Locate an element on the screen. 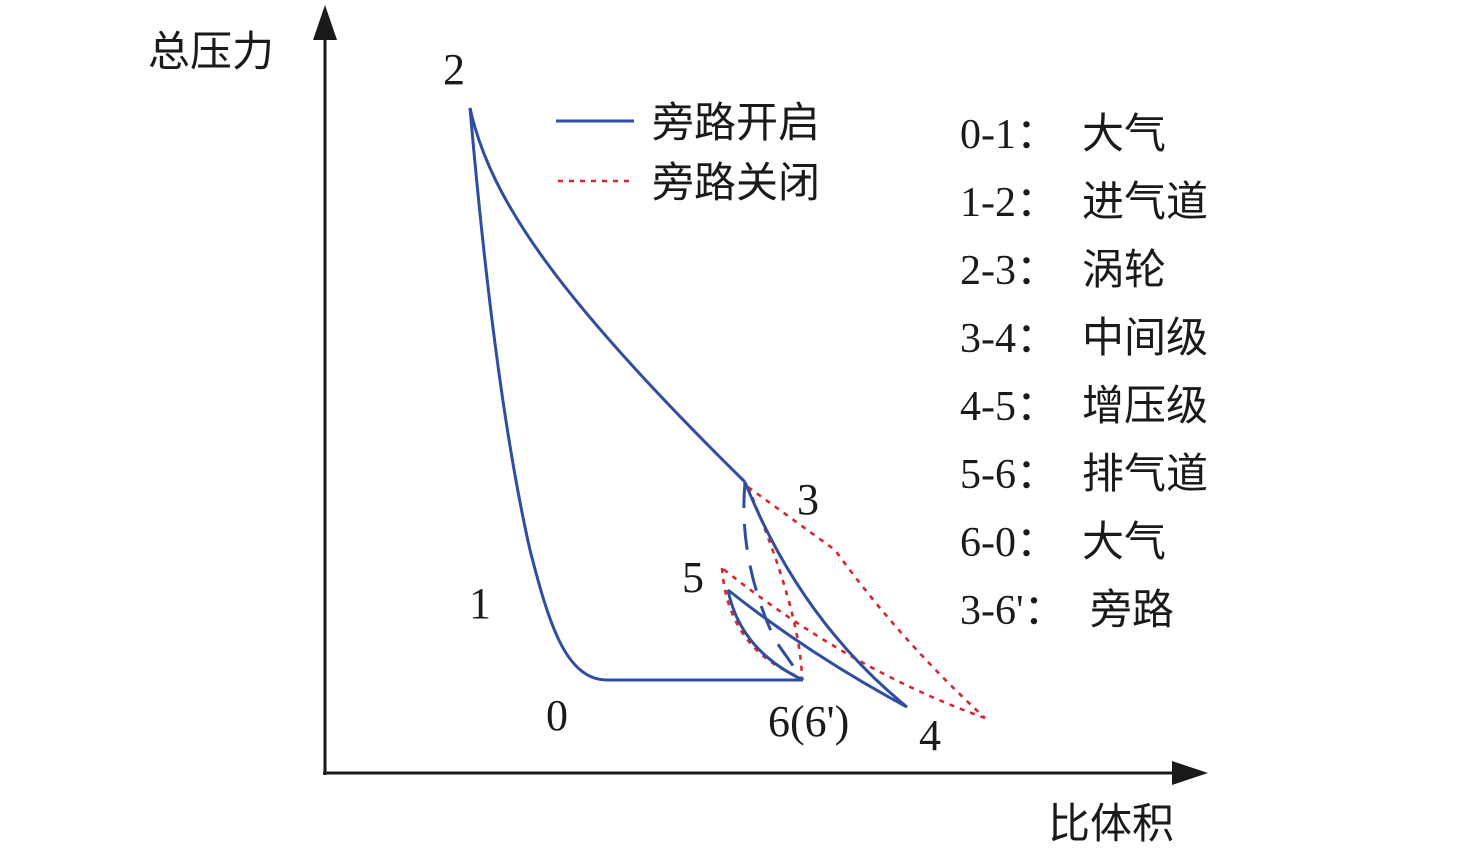  stage-item: 3-4： 中间级 is located at coordinates (1084, 337).